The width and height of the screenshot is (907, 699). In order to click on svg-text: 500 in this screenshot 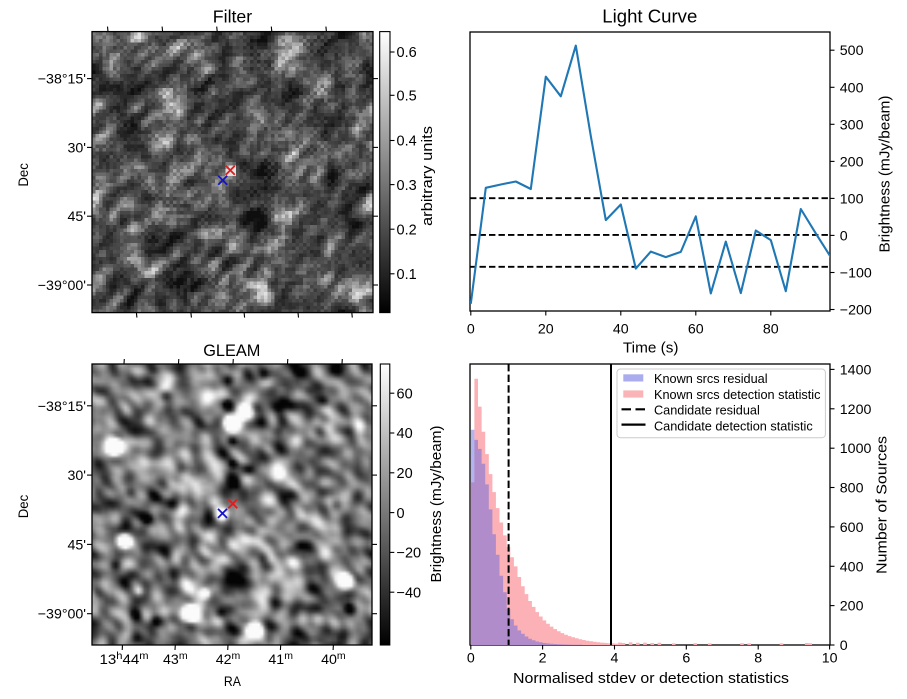, I will do `click(852, 51)`.